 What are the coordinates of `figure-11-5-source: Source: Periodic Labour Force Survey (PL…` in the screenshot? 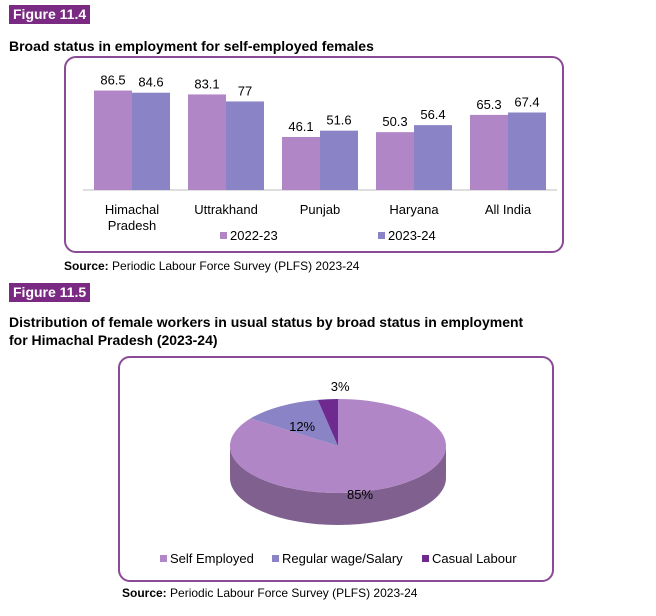 It's located at (269, 593).